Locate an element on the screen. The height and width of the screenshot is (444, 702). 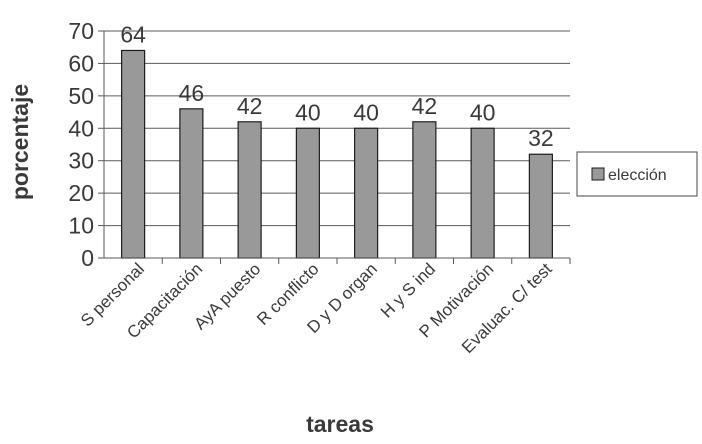
y-tick-label: 0 is located at coordinates (87, 258).